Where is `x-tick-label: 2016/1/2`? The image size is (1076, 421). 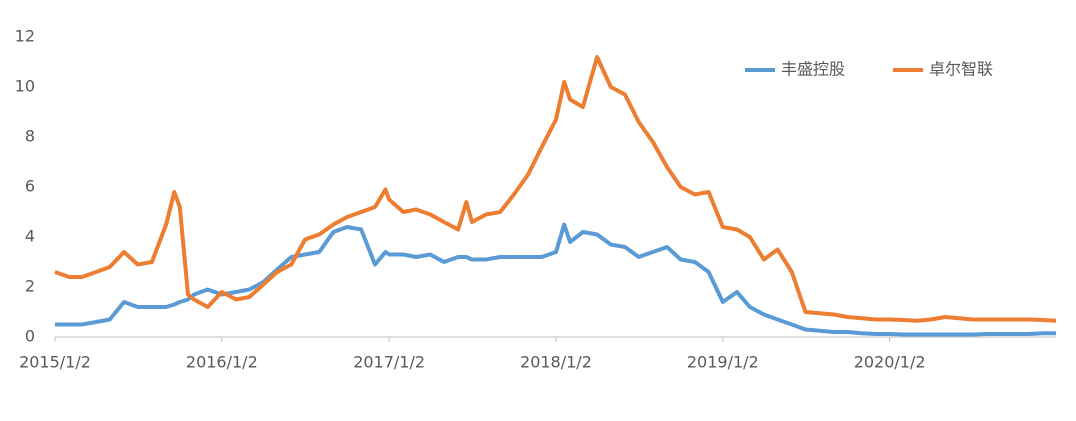 x-tick-label: 2016/1/2 is located at coordinates (222, 362).